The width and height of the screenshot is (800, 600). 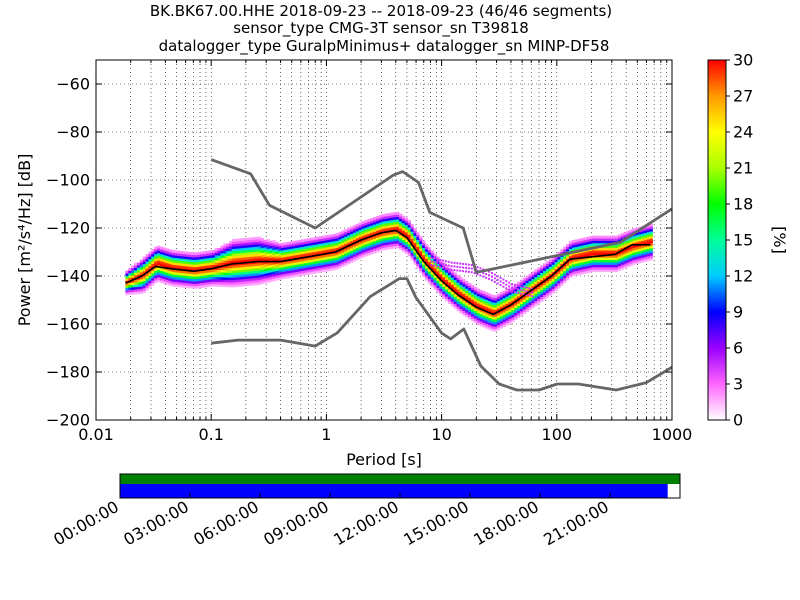 I want to click on colorbar-tick-label: 12, so click(x=743, y=276).